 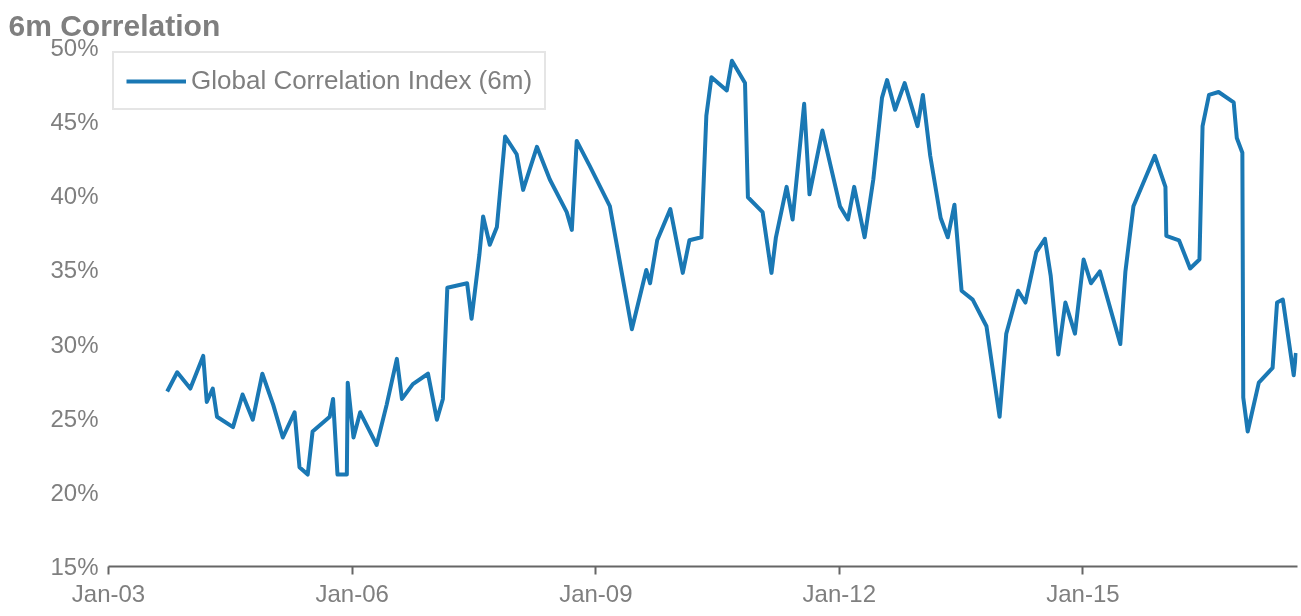 What do you see at coordinates (596, 593) in the screenshot?
I see `x-tick-label: Jan-09` at bounding box center [596, 593].